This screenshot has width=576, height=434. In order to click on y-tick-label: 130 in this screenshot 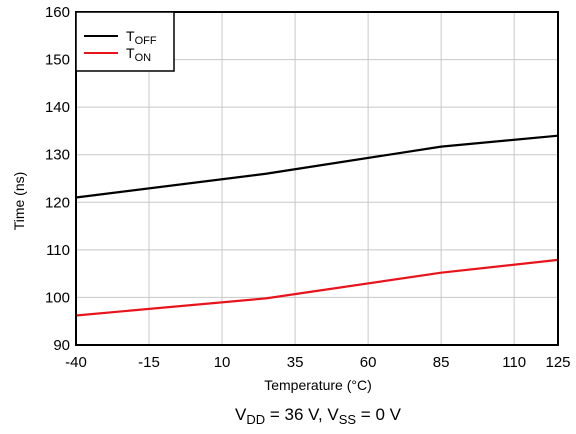, I will do `click(57, 155)`.